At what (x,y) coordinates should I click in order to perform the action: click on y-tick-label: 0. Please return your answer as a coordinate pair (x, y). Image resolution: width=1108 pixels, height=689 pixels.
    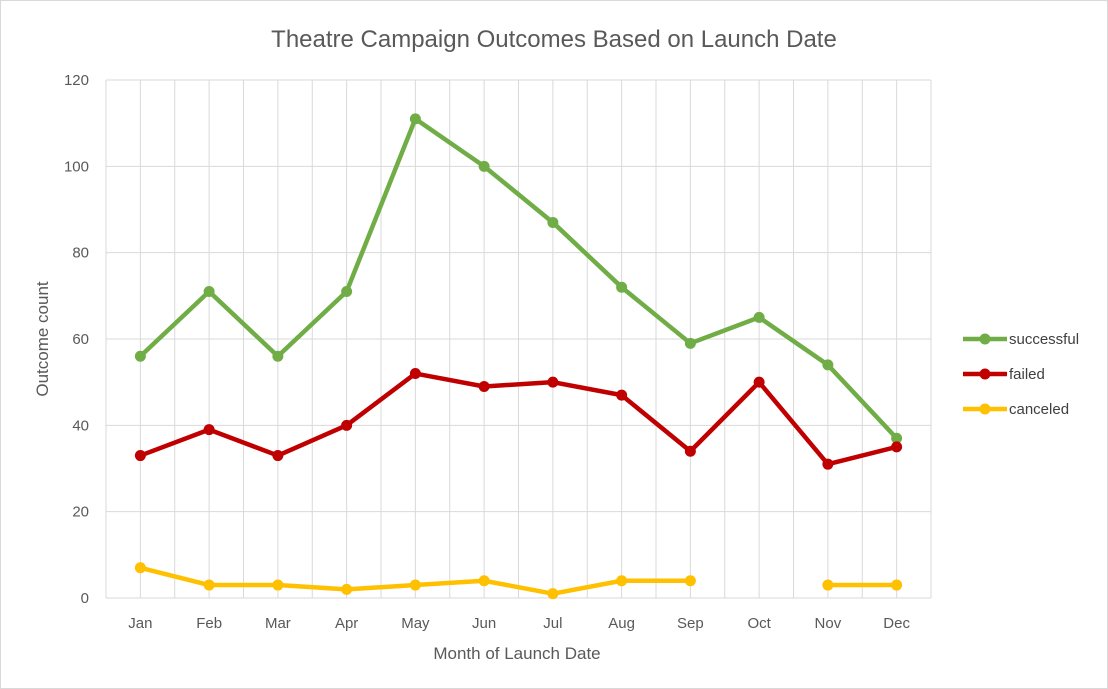
    Looking at the image, I should click on (85, 598).